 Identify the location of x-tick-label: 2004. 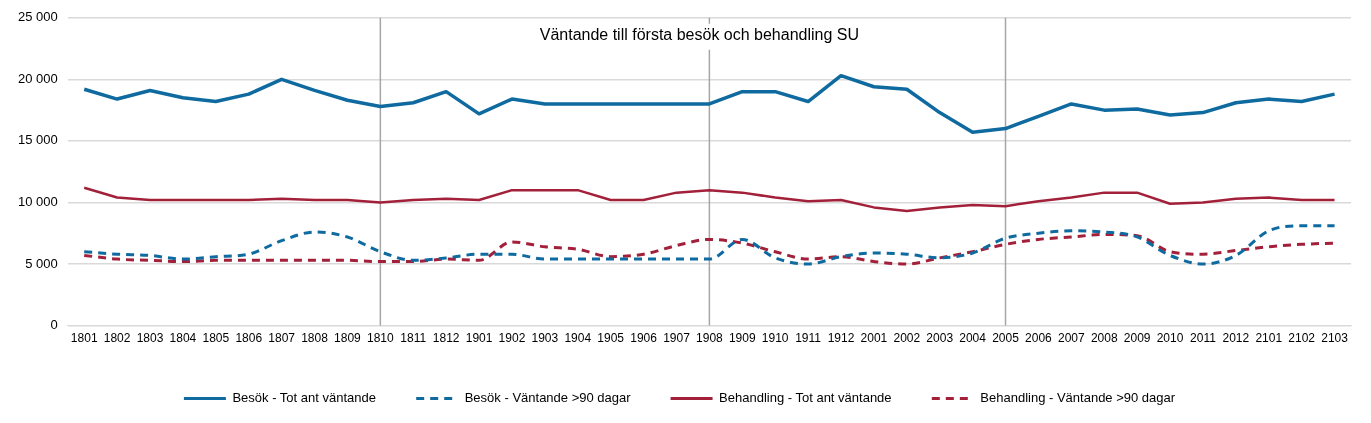
(973, 338).